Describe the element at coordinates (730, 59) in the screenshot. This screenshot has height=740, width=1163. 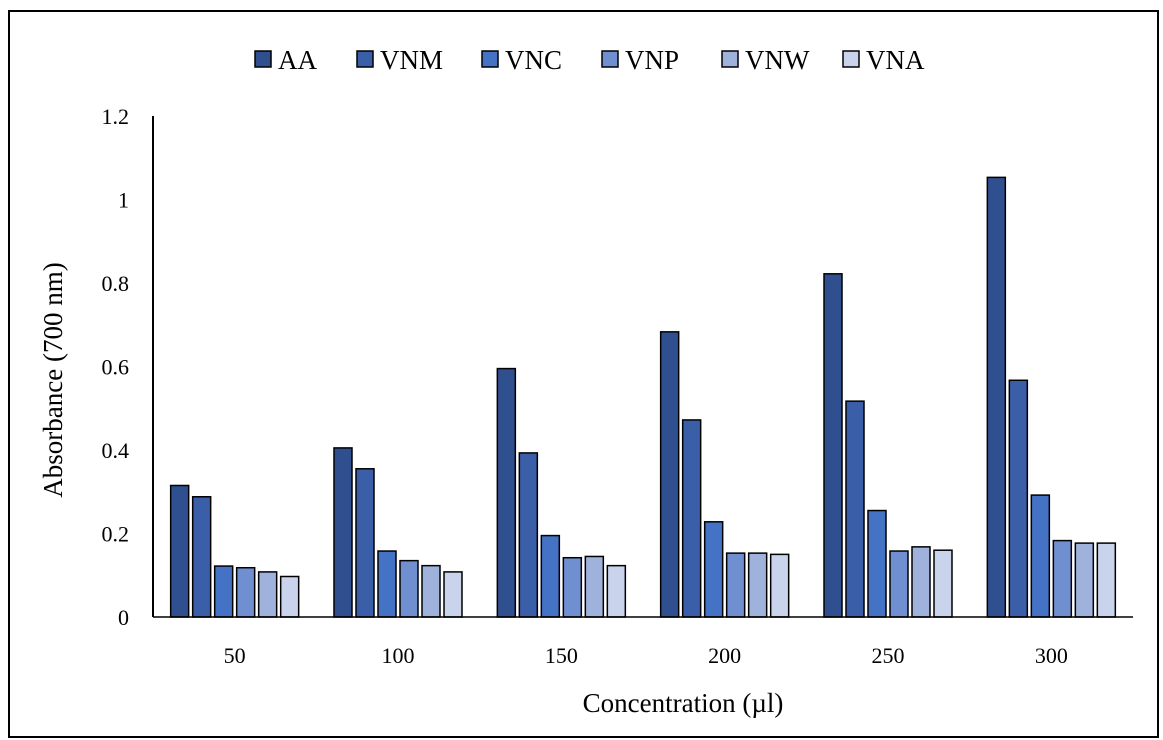
I see `legend-swatch-vnw` at that location.